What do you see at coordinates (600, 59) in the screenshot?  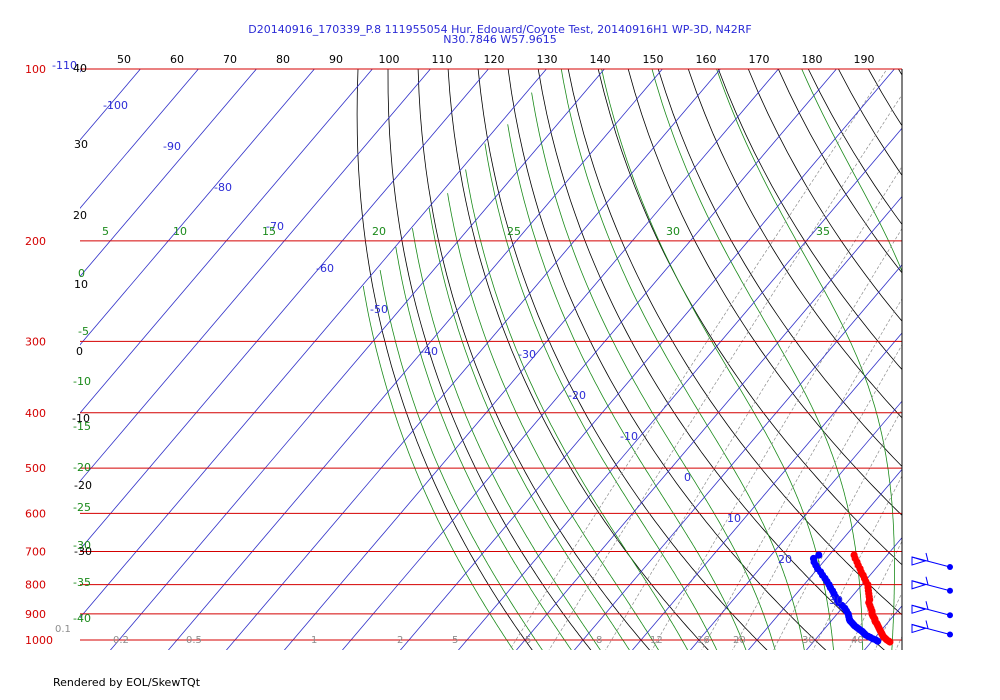 I see `theta-tick-label: 140` at bounding box center [600, 59].